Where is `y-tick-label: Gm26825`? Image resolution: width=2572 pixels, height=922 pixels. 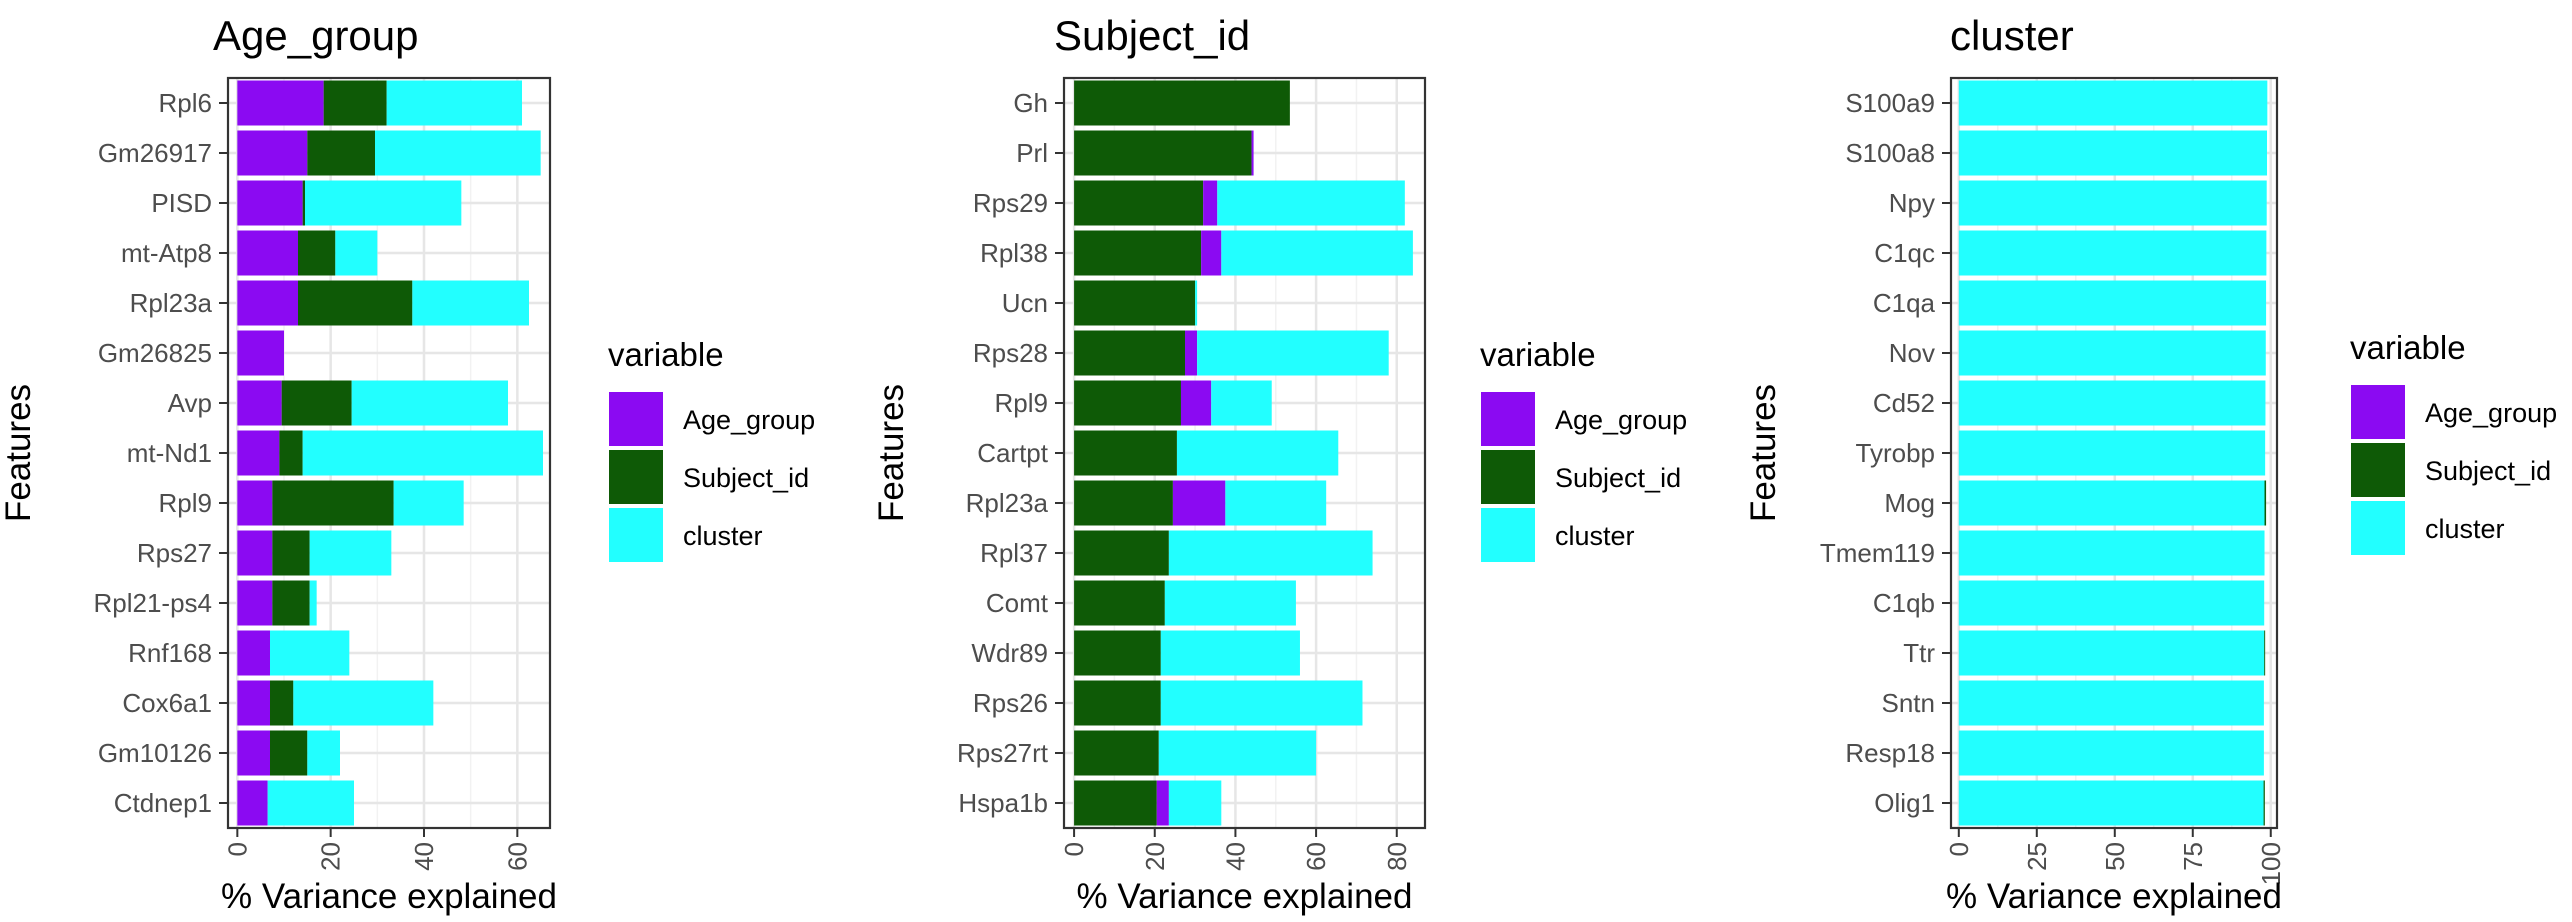 y-tick-label: Gm26825 is located at coordinates (155, 353).